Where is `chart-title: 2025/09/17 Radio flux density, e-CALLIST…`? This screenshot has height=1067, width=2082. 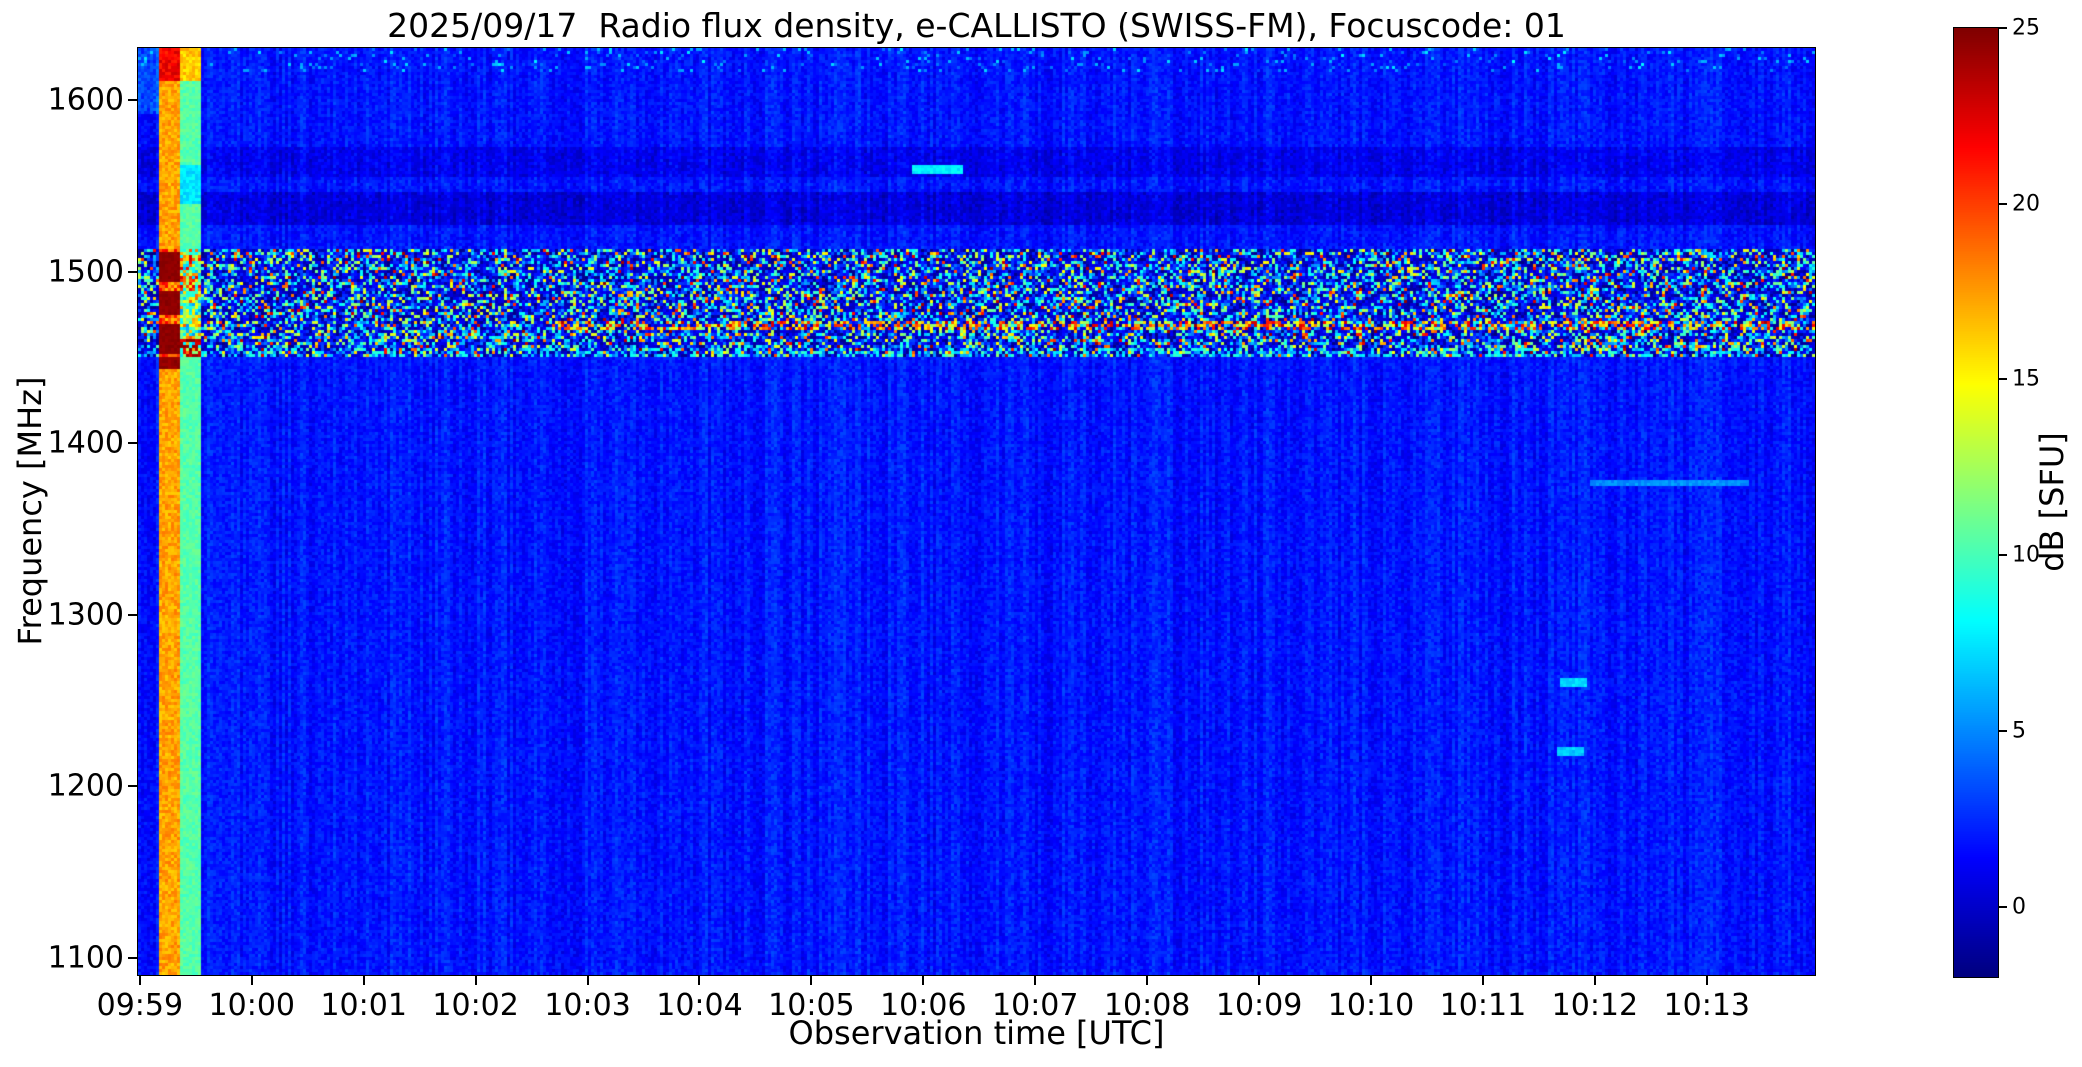
chart-title: 2025/09/17 Radio flux density, e-CALLIST… is located at coordinates (976, 25).